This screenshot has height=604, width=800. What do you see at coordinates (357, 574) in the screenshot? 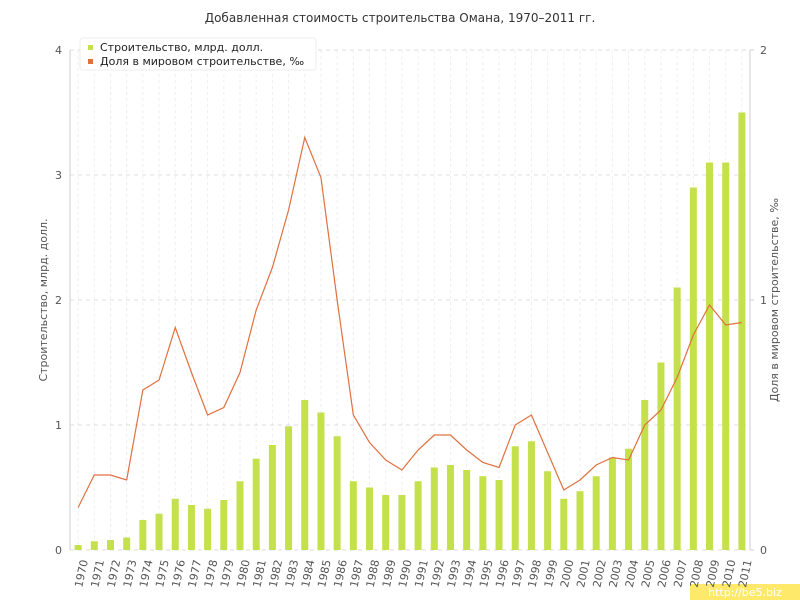
I see `x-tick-label: 1987` at bounding box center [357, 574].